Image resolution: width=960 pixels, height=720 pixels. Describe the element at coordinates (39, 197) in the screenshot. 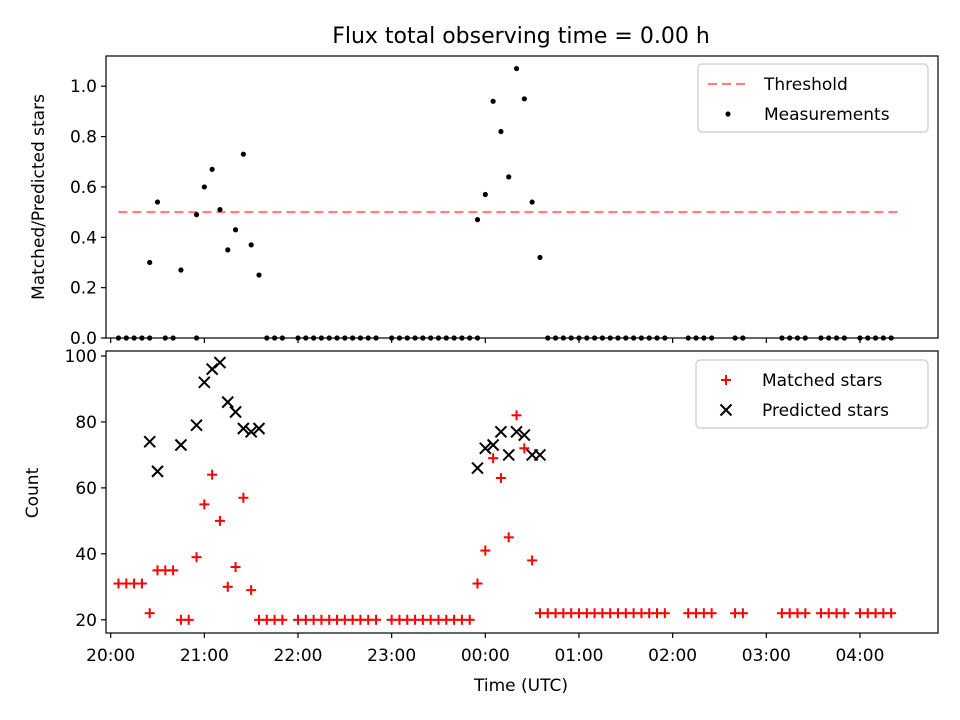

I see `top-y-axis-label: Matched/Predicted stars` at that location.